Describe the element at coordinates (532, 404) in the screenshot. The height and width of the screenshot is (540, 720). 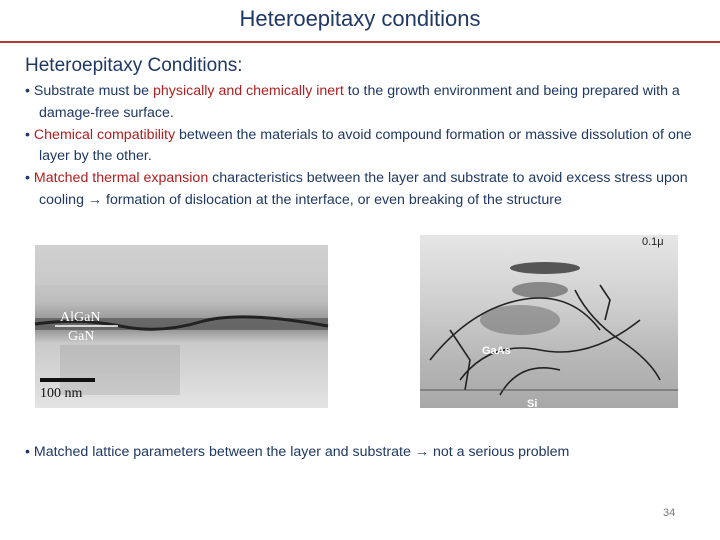
I see `image-label: Si` at that location.